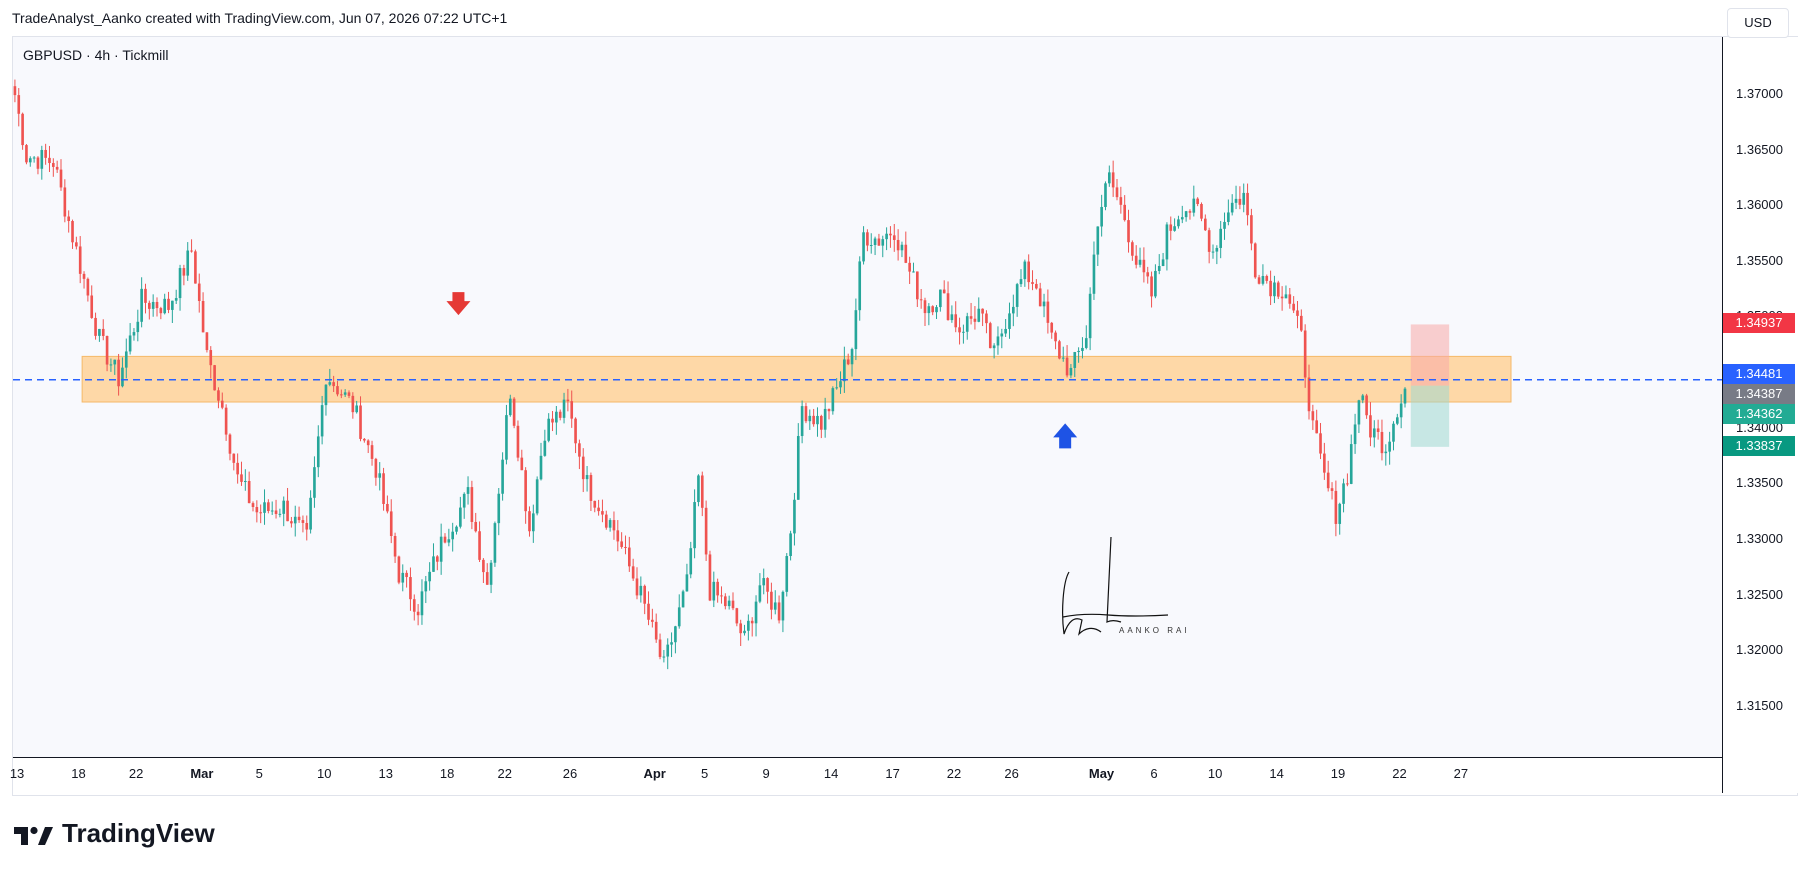  Describe the element at coordinates (867, 775) in the screenshot. I see `time-axis` at that location.